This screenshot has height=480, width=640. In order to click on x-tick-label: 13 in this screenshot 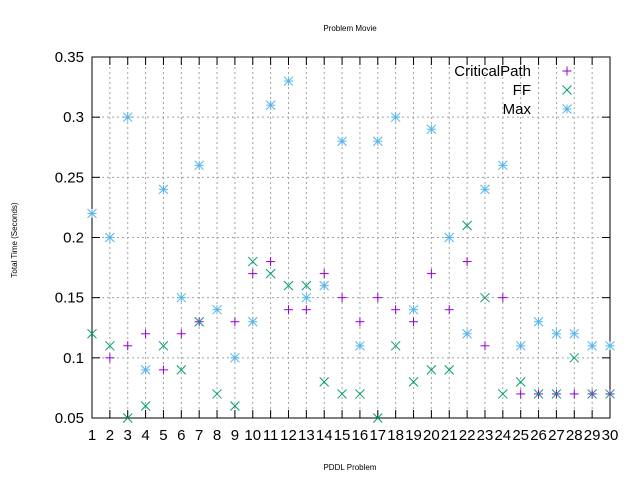, I will do `click(306, 435)`.